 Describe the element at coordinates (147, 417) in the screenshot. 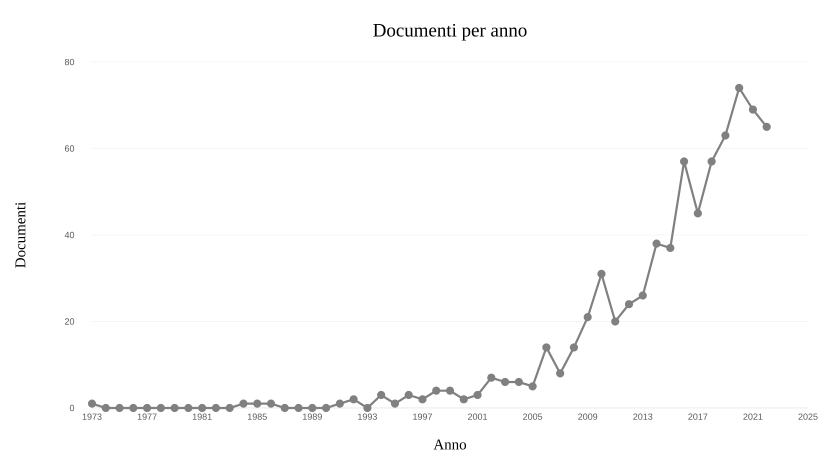

I see `x-tick-label: 1977` at that location.